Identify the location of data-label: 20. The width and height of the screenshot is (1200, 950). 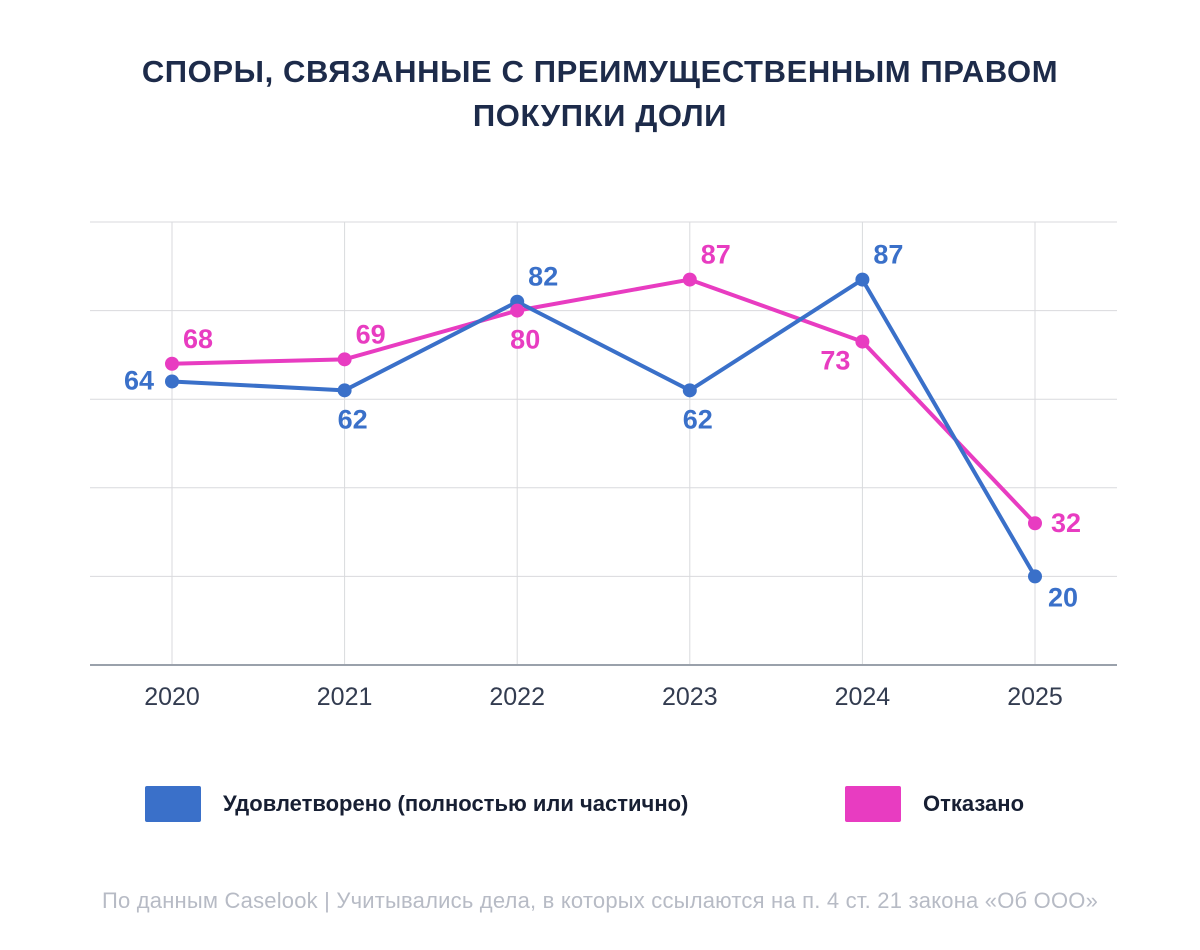
(1063, 597).